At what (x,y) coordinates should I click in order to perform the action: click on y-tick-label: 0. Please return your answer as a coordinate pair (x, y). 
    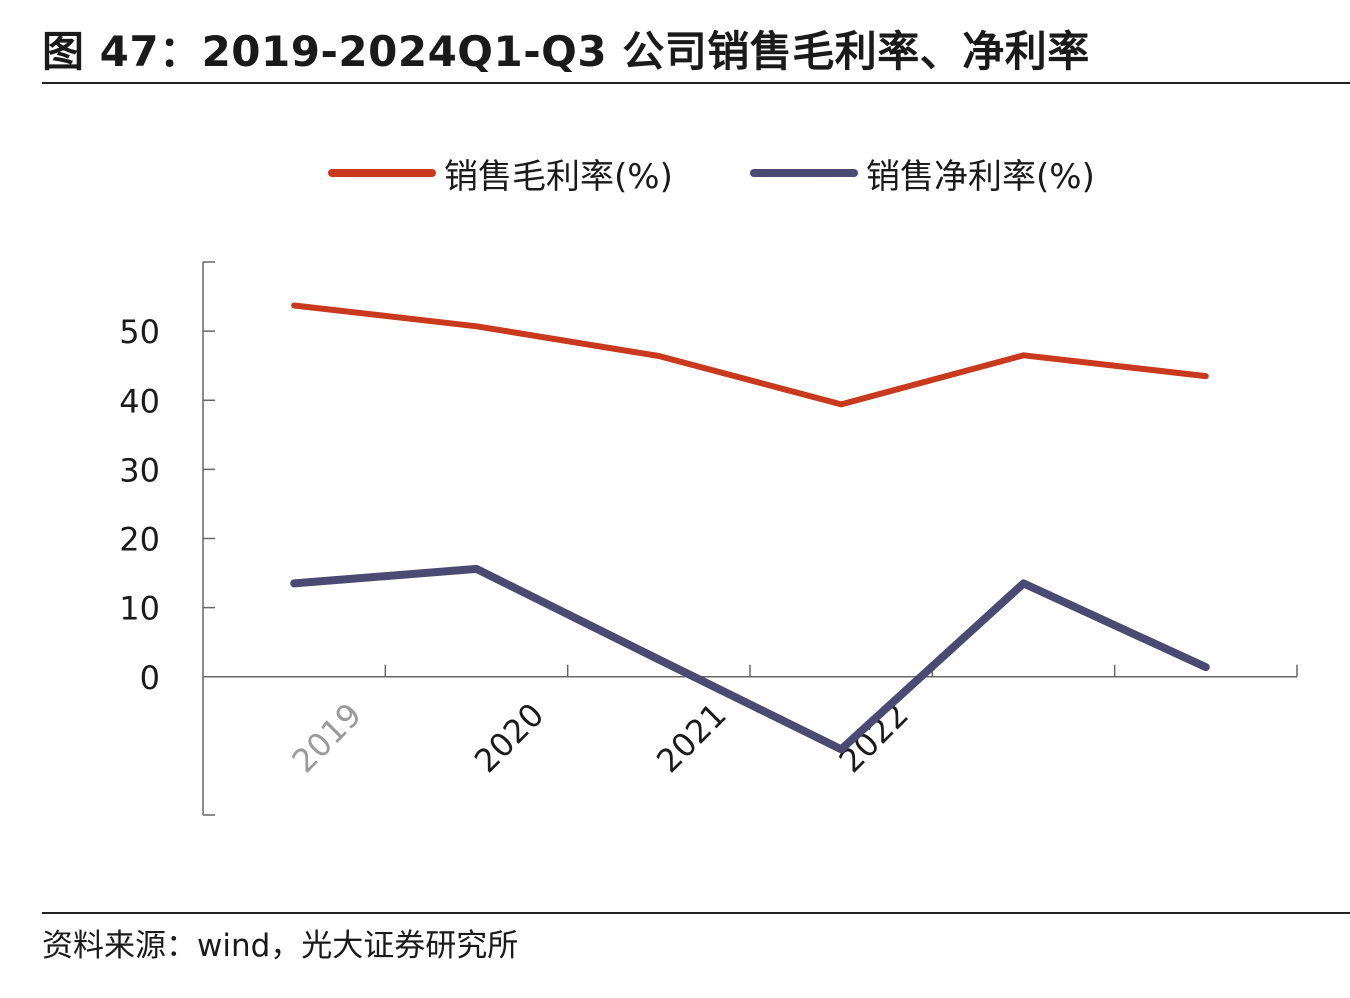
    Looking at the image, I should click on (150, 678).